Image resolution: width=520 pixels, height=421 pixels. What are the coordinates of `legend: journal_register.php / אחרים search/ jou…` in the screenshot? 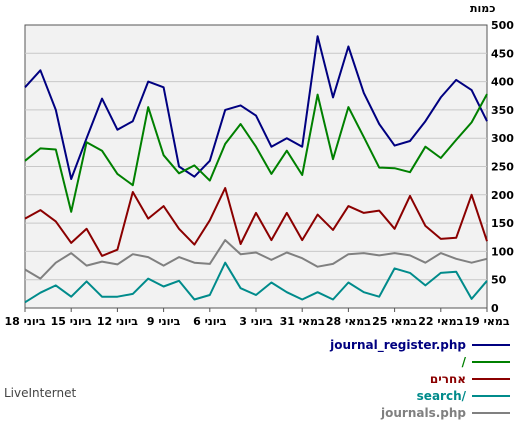 It's located at (420, 378).